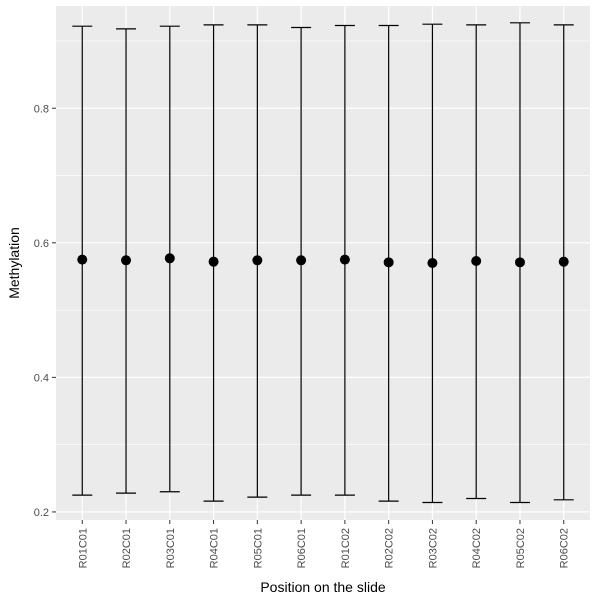 The height and width of the screenshot is (600, 600). I want to click on x-tick-label: R04C01, so click(215, 548).